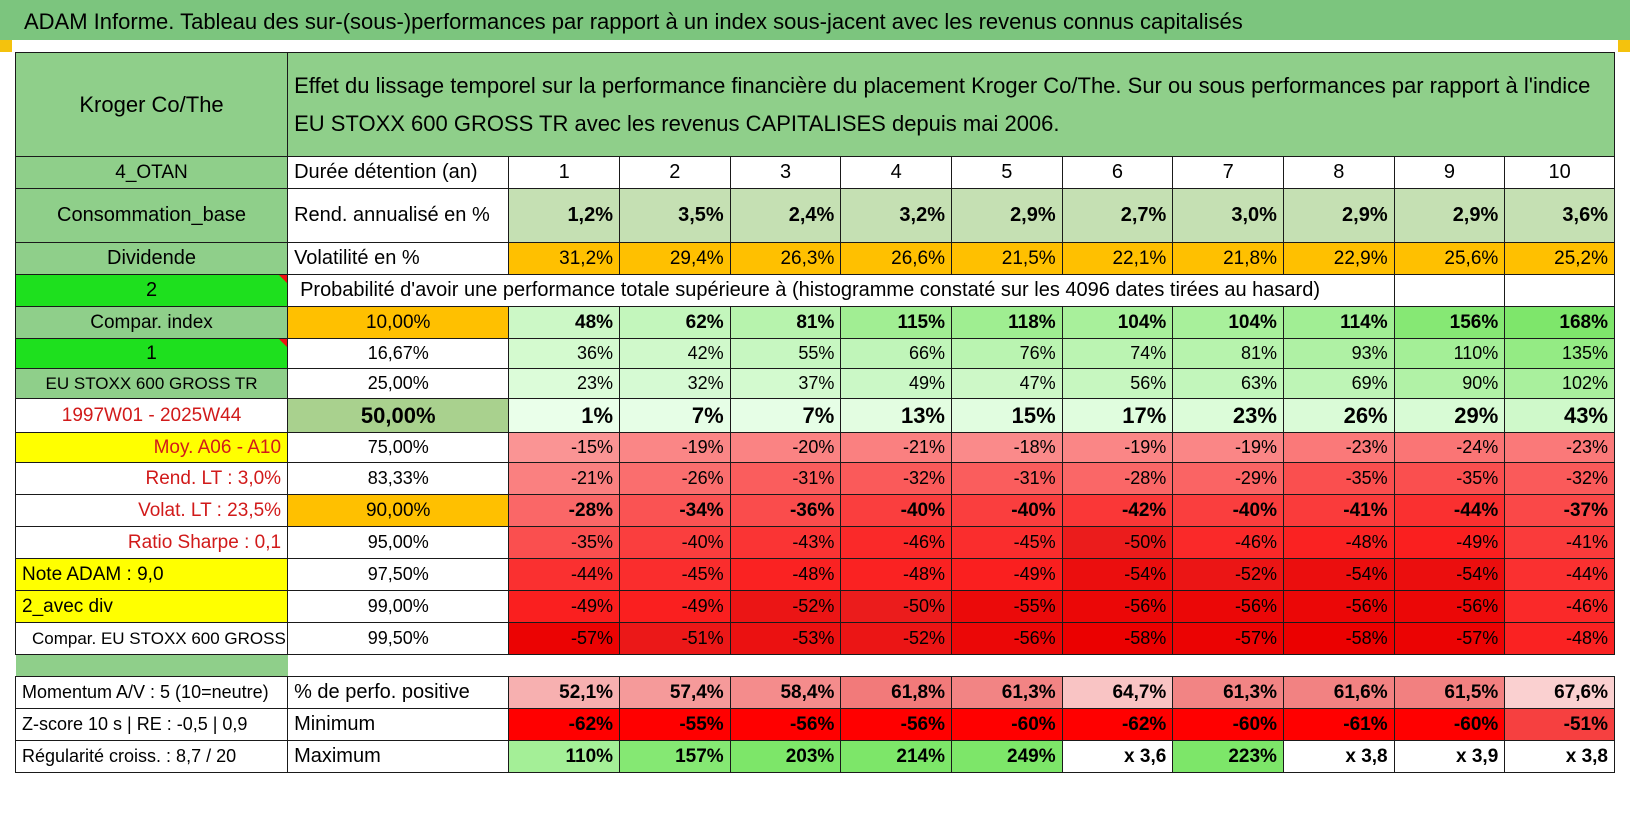  What do you see at coordinates (1117, 692) in the screenshot?
I see `summary-value: 64,7%` at bounding box center [1117, 692].